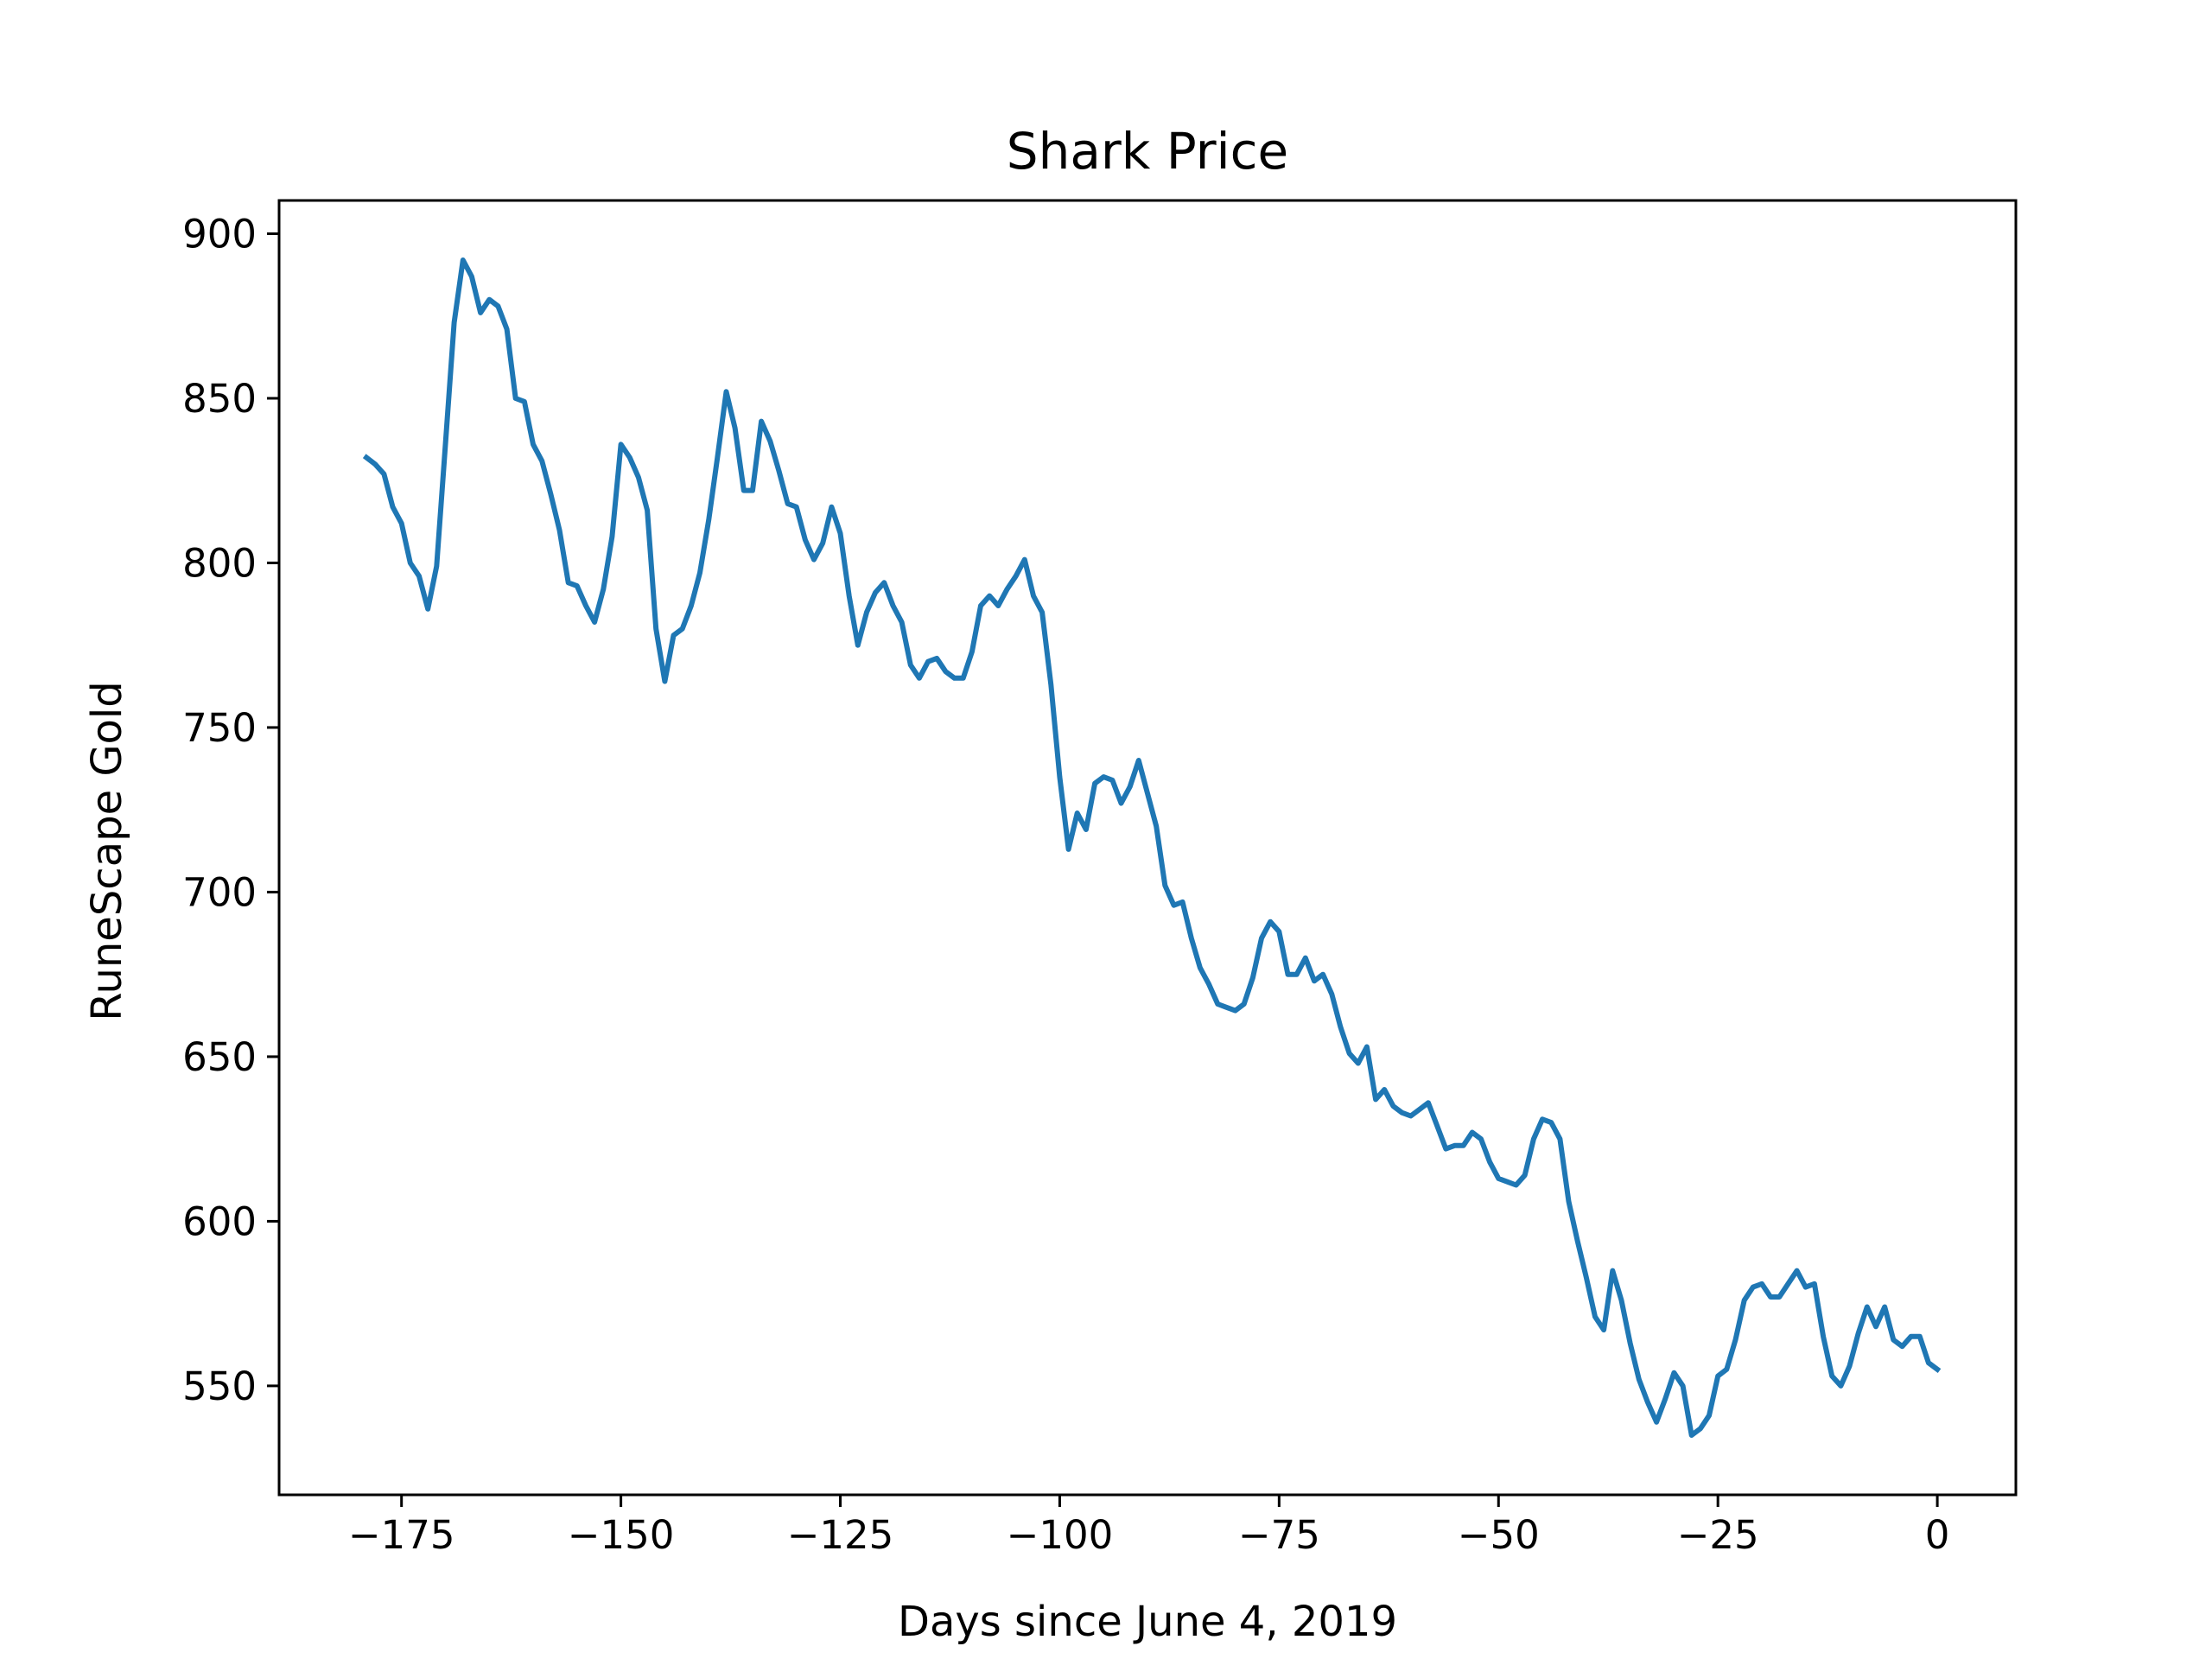 This screenshot has height=1659, width=2212. I want to click on y-tick-label: 650, so click(219, 1057).